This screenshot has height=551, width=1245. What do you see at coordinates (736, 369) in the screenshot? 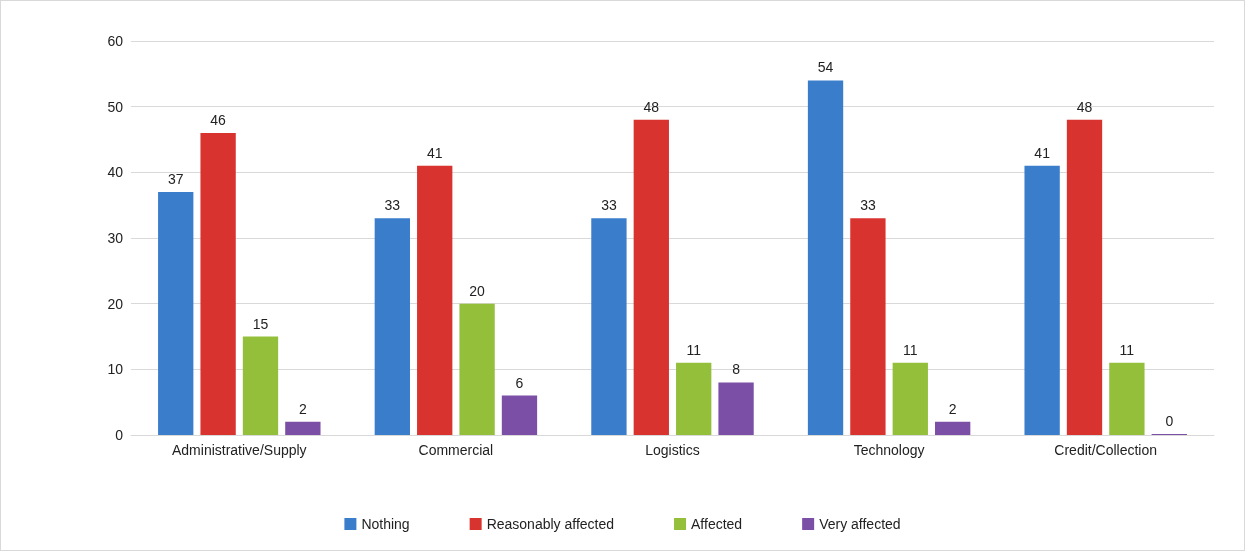
I see `data-label: 8` at bounding box center [736, 369].